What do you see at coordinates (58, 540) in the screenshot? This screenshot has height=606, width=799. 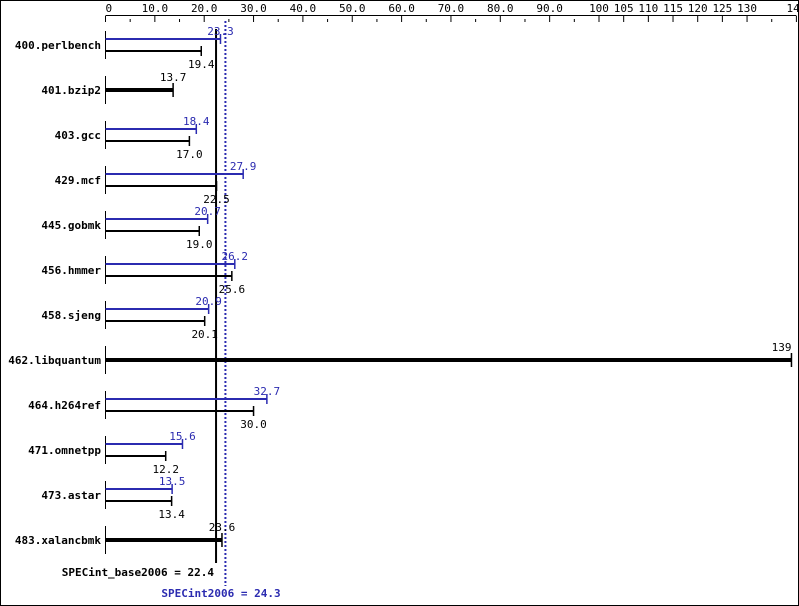 I see `benchmark-label: 483.xalancbmk` at bounding box center [58, 540].